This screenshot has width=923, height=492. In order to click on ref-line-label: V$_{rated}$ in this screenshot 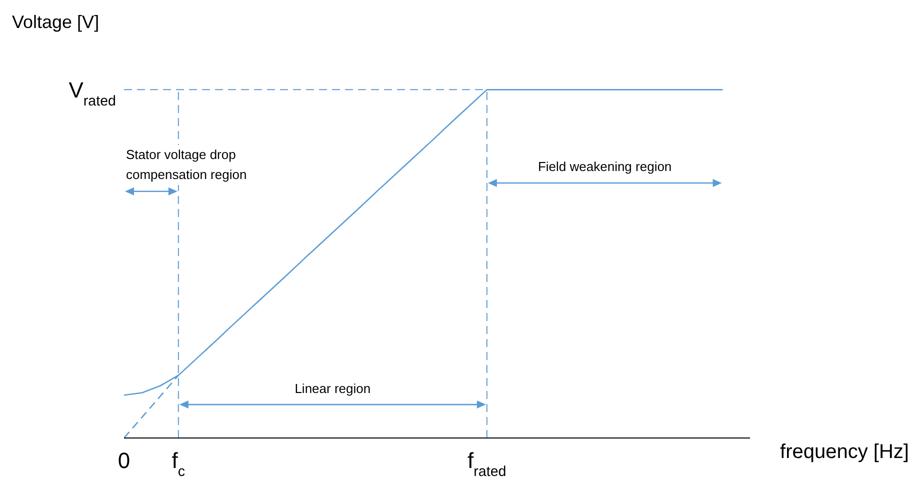, I will do `click(92, 94)`.